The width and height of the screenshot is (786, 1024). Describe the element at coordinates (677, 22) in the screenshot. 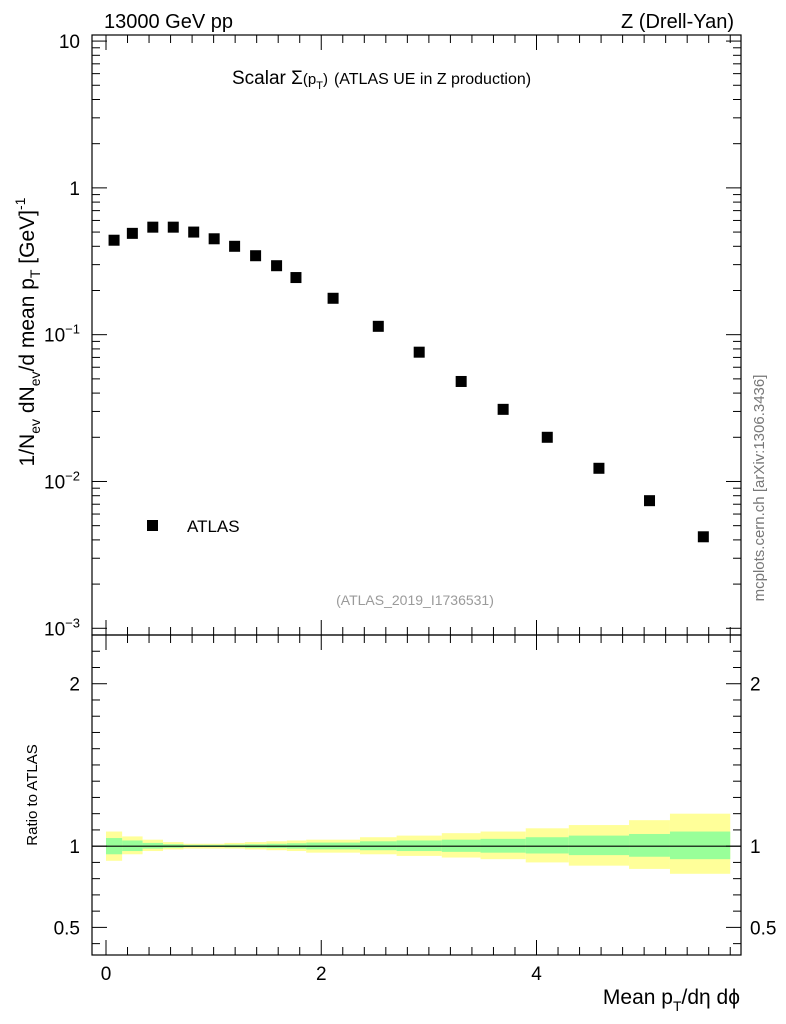

I see `header-right: Z (Drell-Yan)` at that location.